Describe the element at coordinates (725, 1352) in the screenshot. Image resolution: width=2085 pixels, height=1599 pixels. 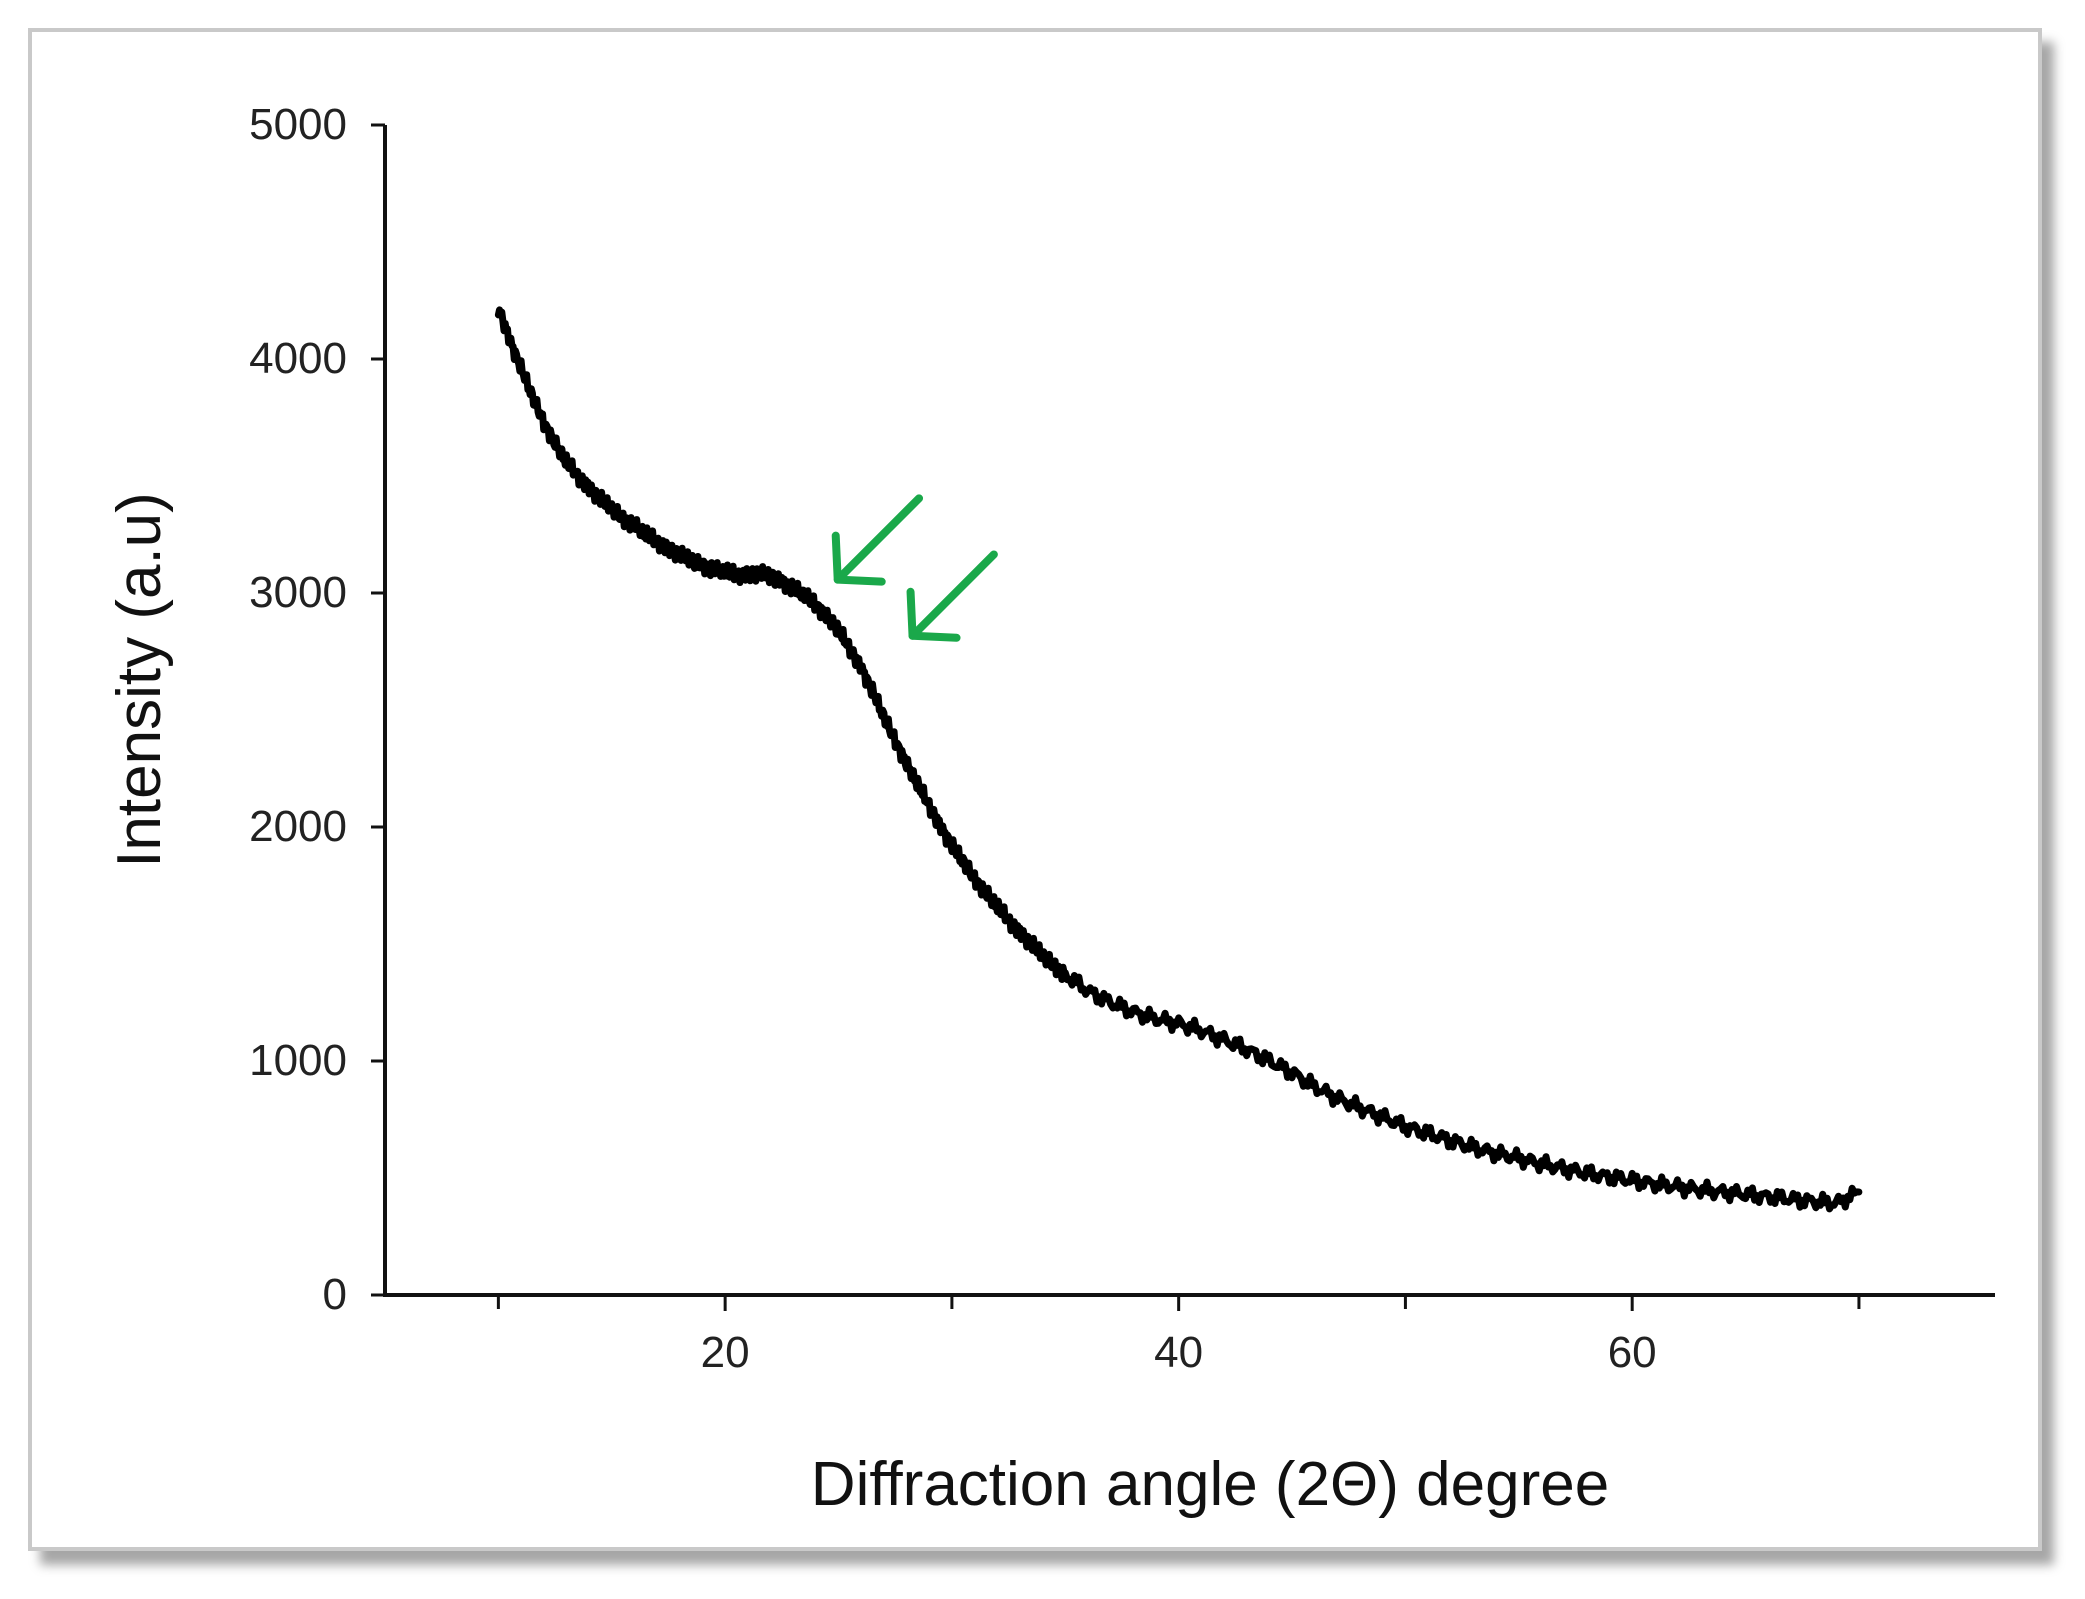
I see `x-tick-label: 20` at that location.